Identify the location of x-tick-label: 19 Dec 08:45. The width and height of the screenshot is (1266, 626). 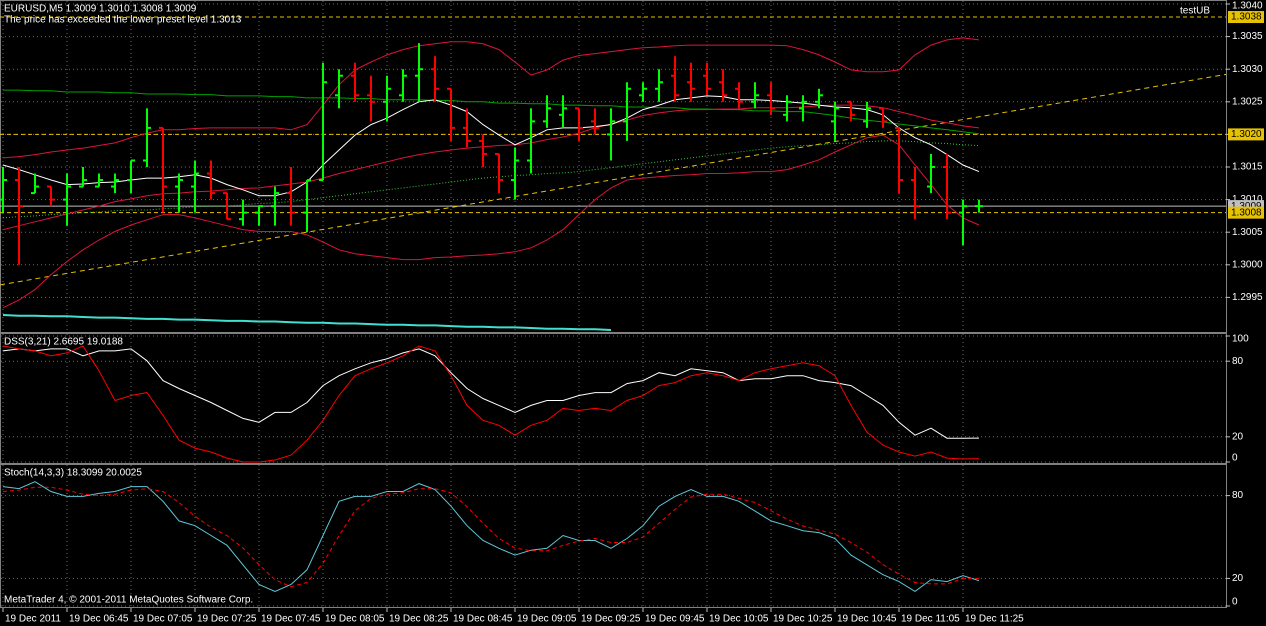
(483, 619).